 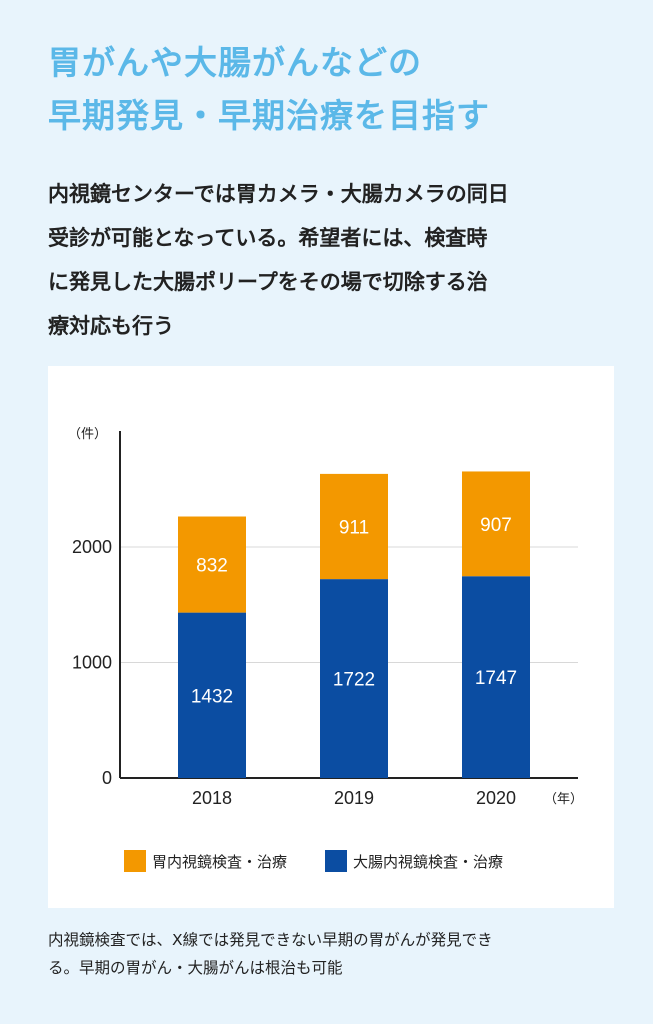 I want to click on legend-item-1: 大腸内視鏡検査・治療, so click(x=414, y=861).